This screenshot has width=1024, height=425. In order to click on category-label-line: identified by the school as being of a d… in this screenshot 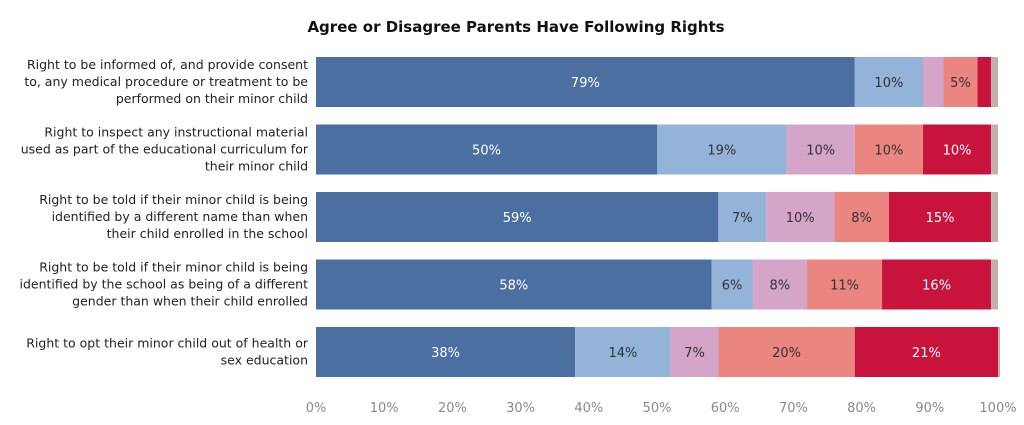, I will do `click(163, 284)`.